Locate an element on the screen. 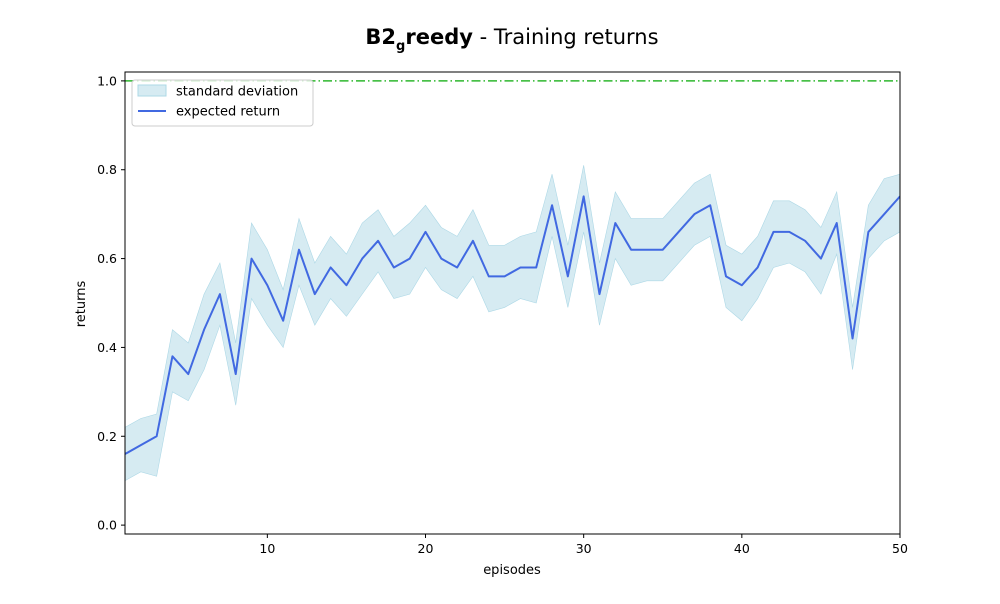  y-tick-label: 1.0 is located at coordinates (107, 80).